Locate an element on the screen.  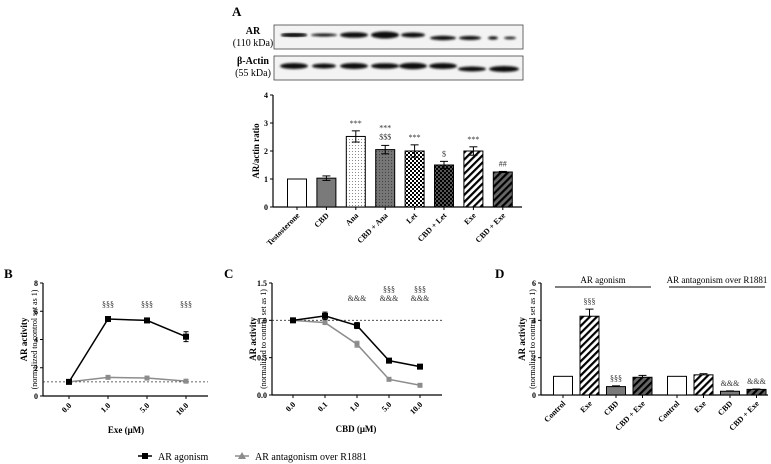
blot-ar-size: (110 kDa) is located at coordinates (253, 43).